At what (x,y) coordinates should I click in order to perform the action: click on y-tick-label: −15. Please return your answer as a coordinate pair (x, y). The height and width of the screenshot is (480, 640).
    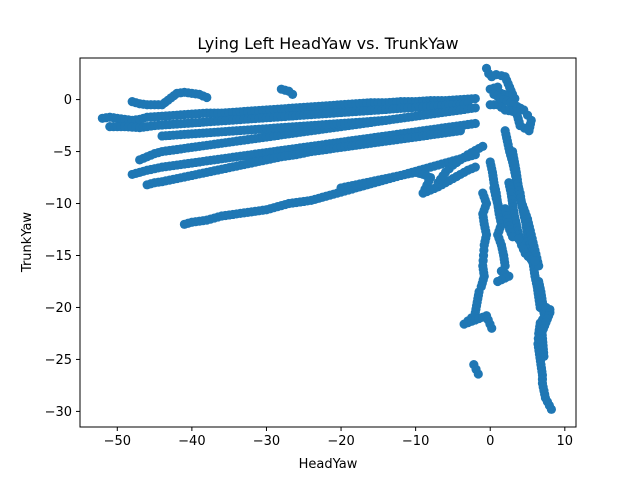
    Looking at the image, I should click on (58, 256).